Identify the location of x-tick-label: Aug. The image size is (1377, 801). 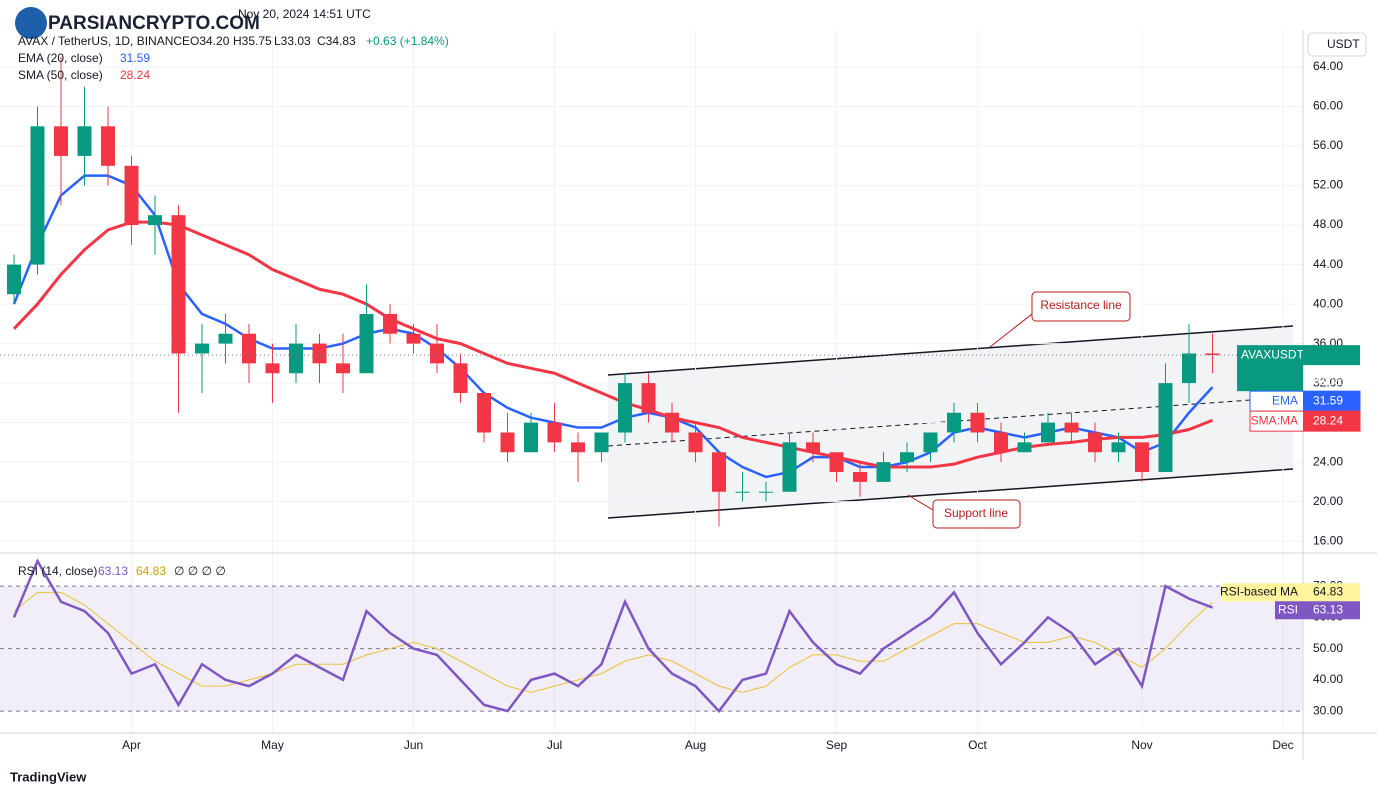
(695, 745).